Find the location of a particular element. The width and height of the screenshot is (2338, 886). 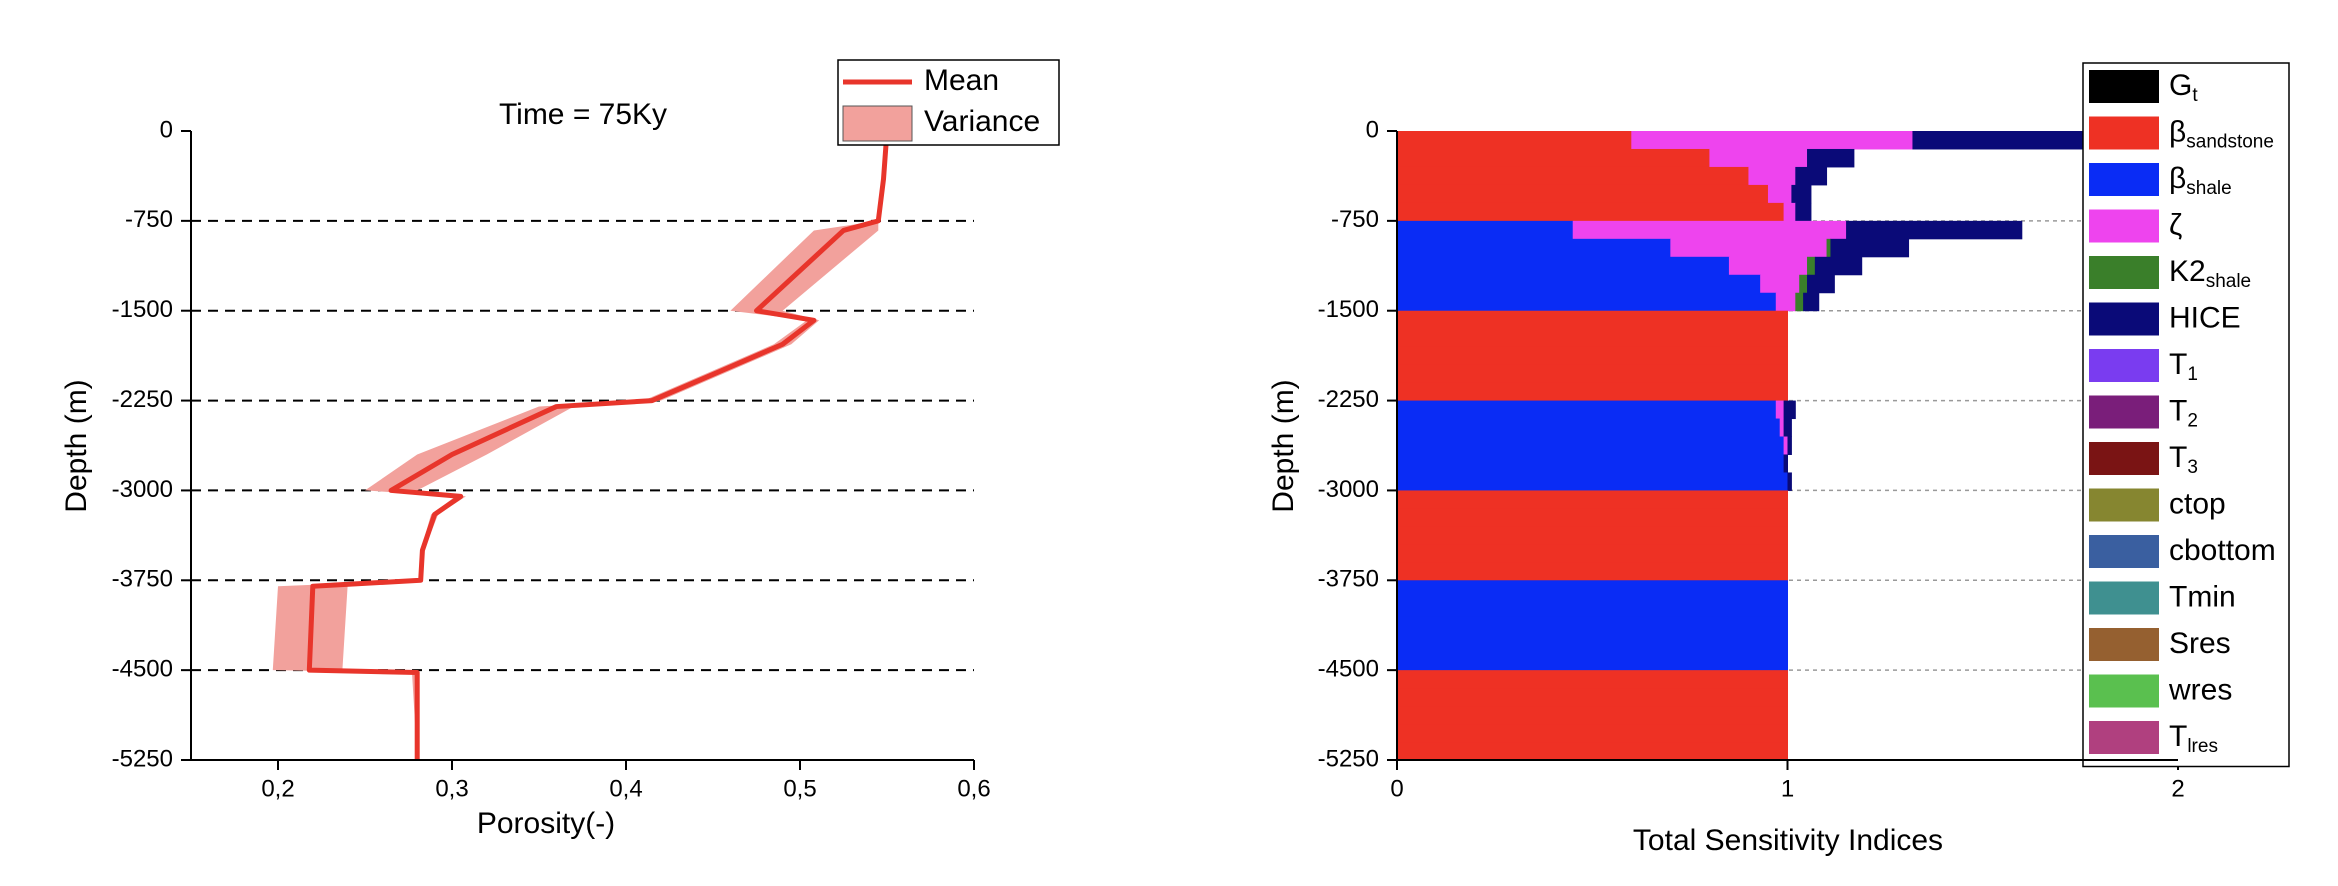

legend-label: T3 is located at coordinates (2183, 459).